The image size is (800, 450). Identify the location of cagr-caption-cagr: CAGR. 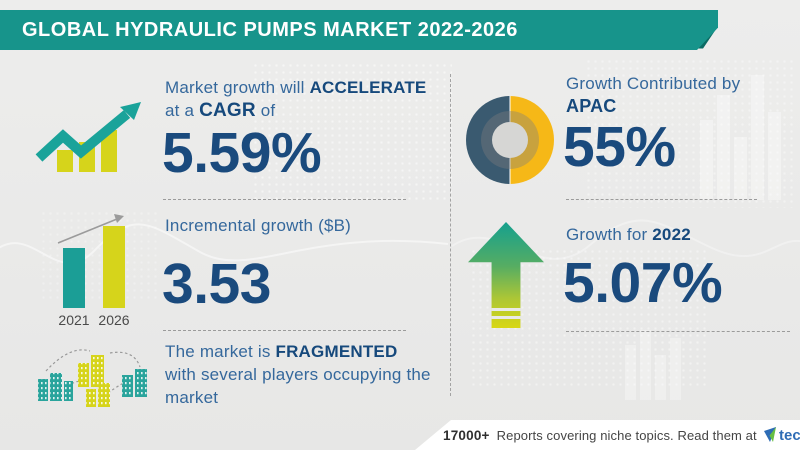
(227, 110).